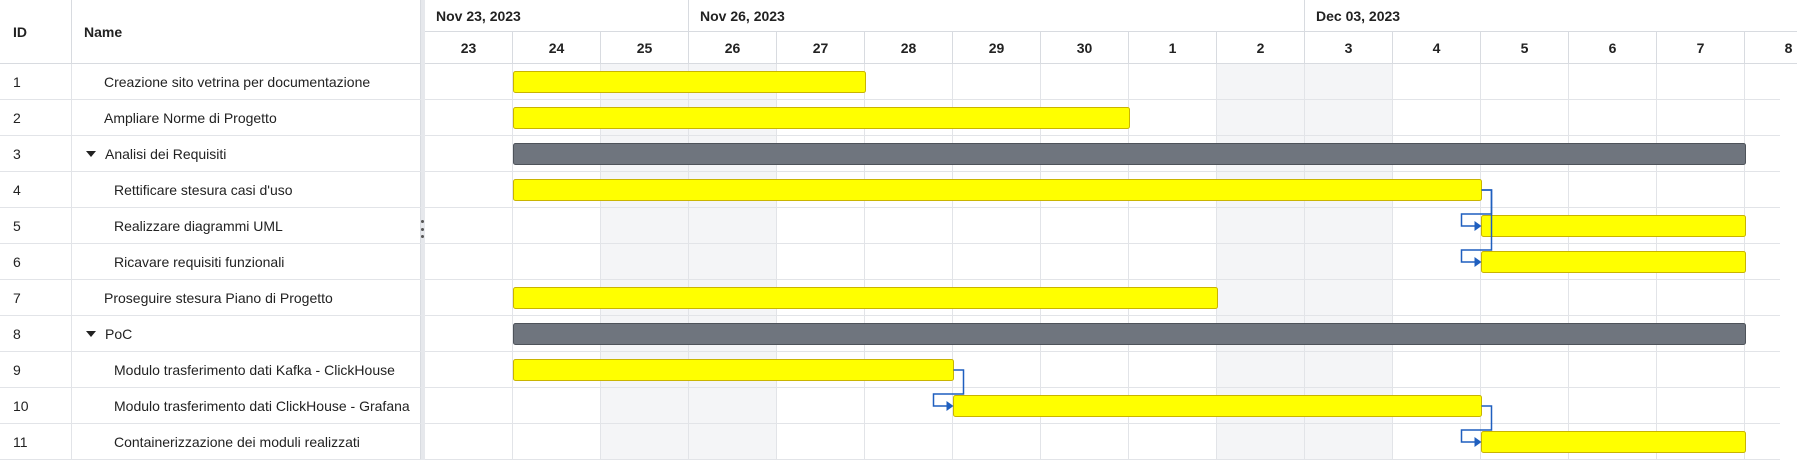  Describe the element at coordinates (190, 117) in the screenshot. I see `task-name: Ampliare Norme di Progetto` at that location.